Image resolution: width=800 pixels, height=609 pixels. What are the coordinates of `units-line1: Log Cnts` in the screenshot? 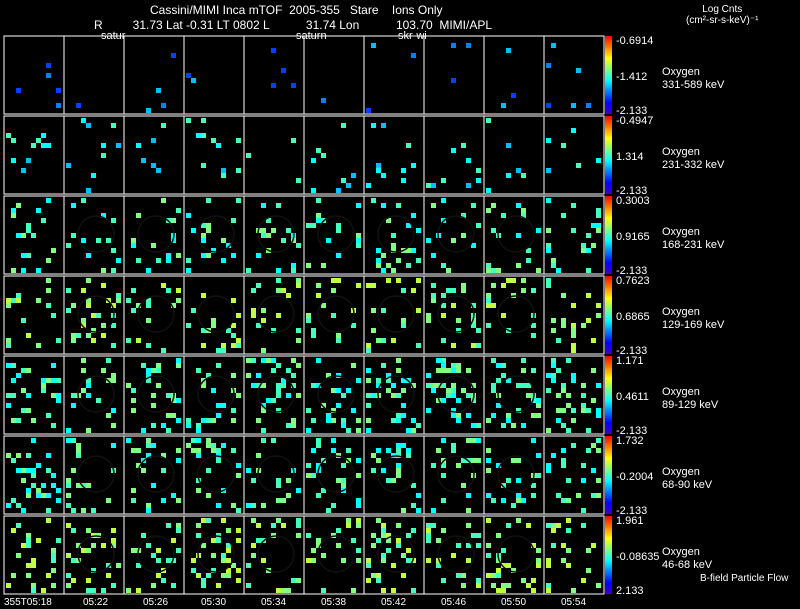 It's located at (722, 9).